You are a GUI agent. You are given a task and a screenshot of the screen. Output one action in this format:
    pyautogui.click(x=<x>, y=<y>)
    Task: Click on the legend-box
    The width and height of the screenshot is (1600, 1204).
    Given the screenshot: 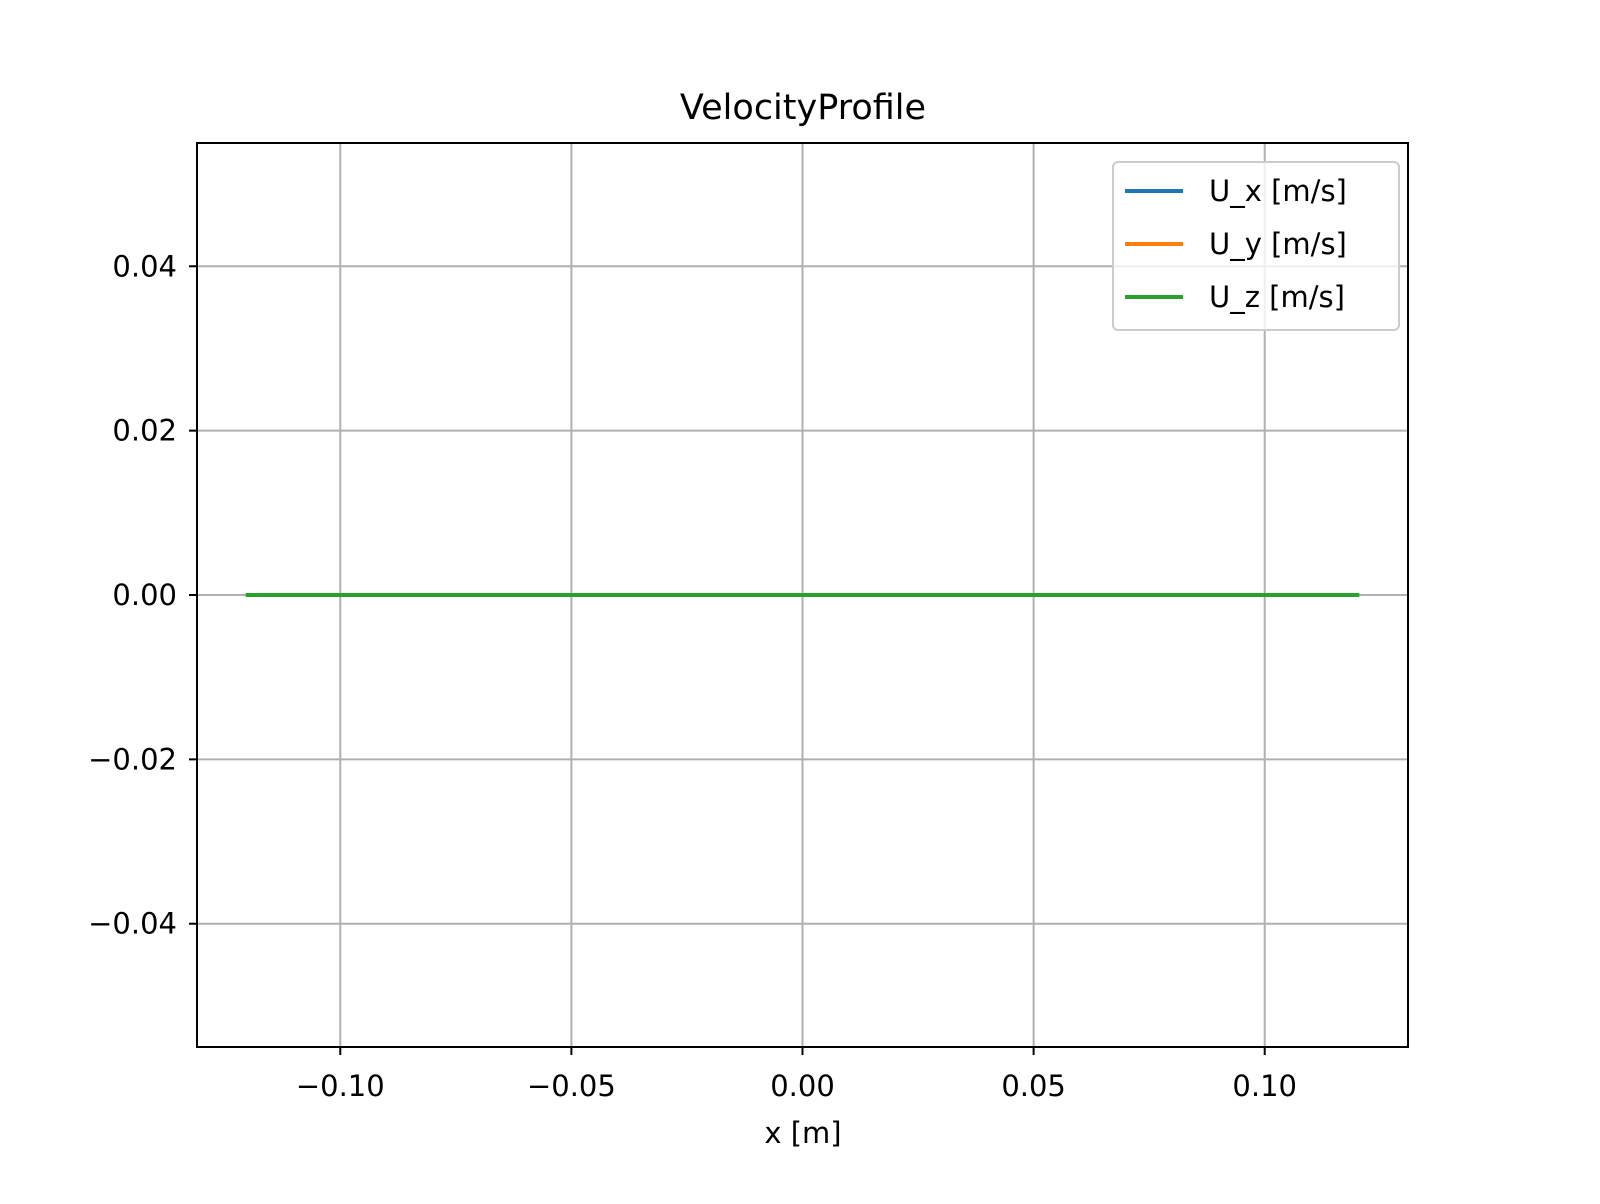 What is the action you would take?
    pyautogui.click(x=1256, y=246)
    